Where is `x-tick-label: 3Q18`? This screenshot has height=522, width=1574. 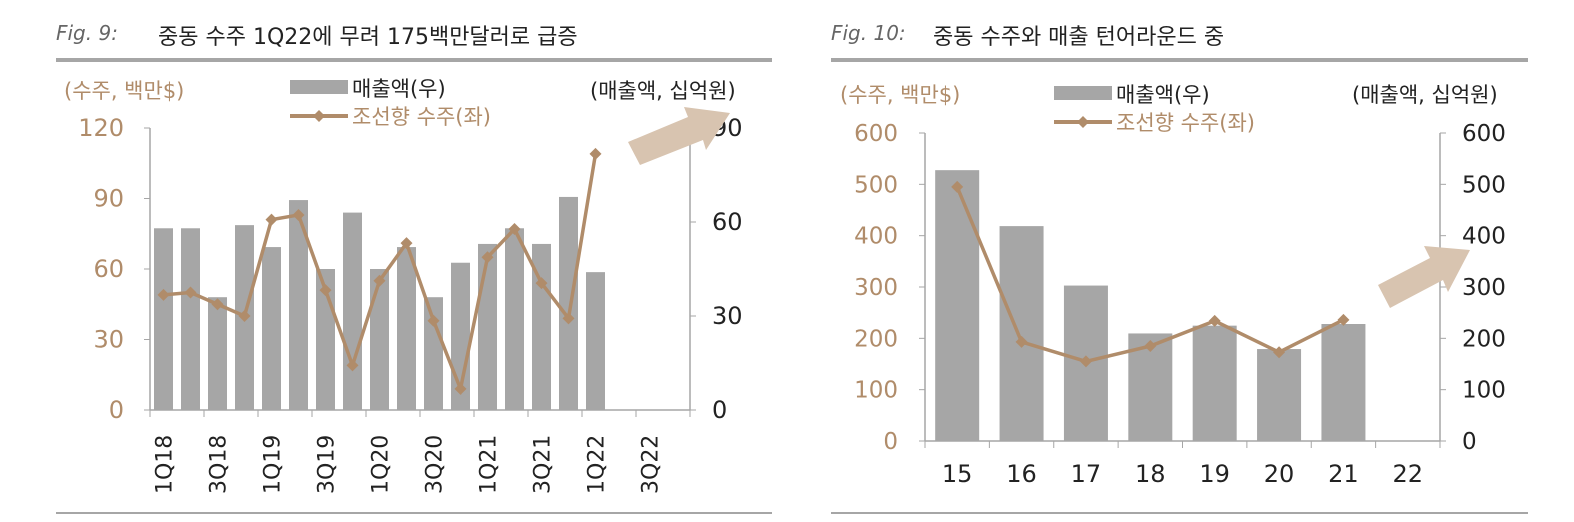
x-tick-label: 3Q18 is located at coordinates (219, 464).